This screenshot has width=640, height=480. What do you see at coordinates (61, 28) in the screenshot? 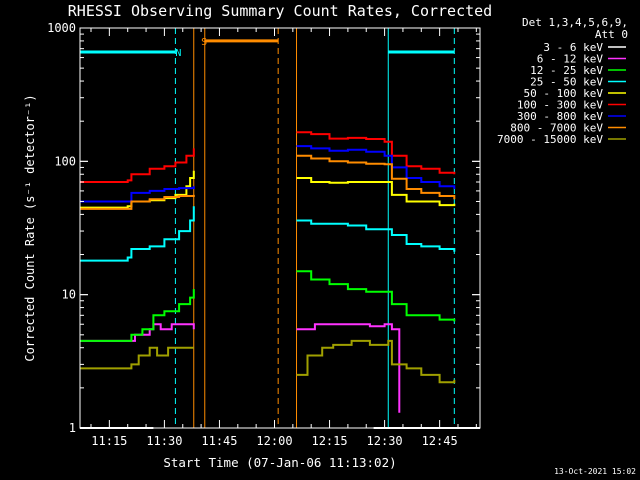
I see `y-tick-label: 1000` at bounding box center [61, 28].